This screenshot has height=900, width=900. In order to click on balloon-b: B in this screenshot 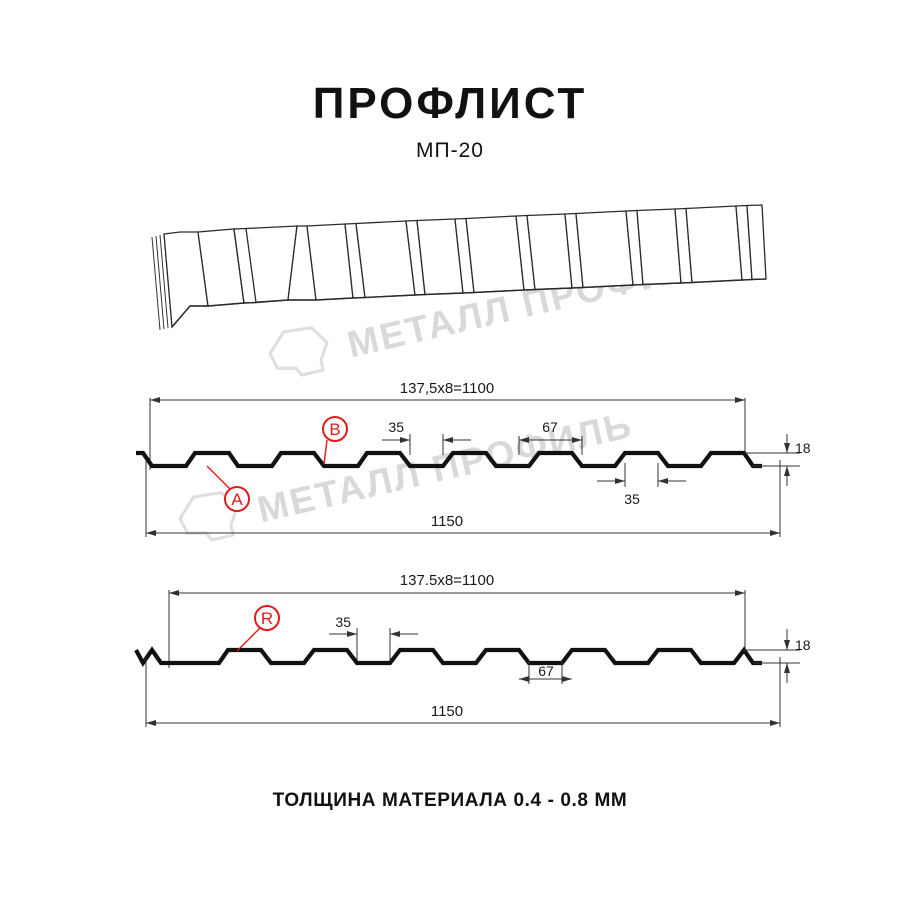, I will do `click(335, 440)`.